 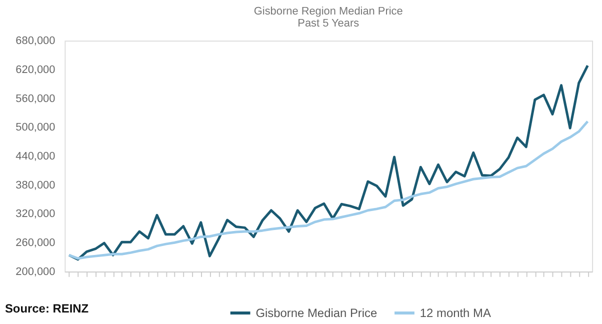 What do you see at coordinates (36, 272) in the screenshot?
I see `y-tick-label: 200,000` at bounding box center [36, 272].